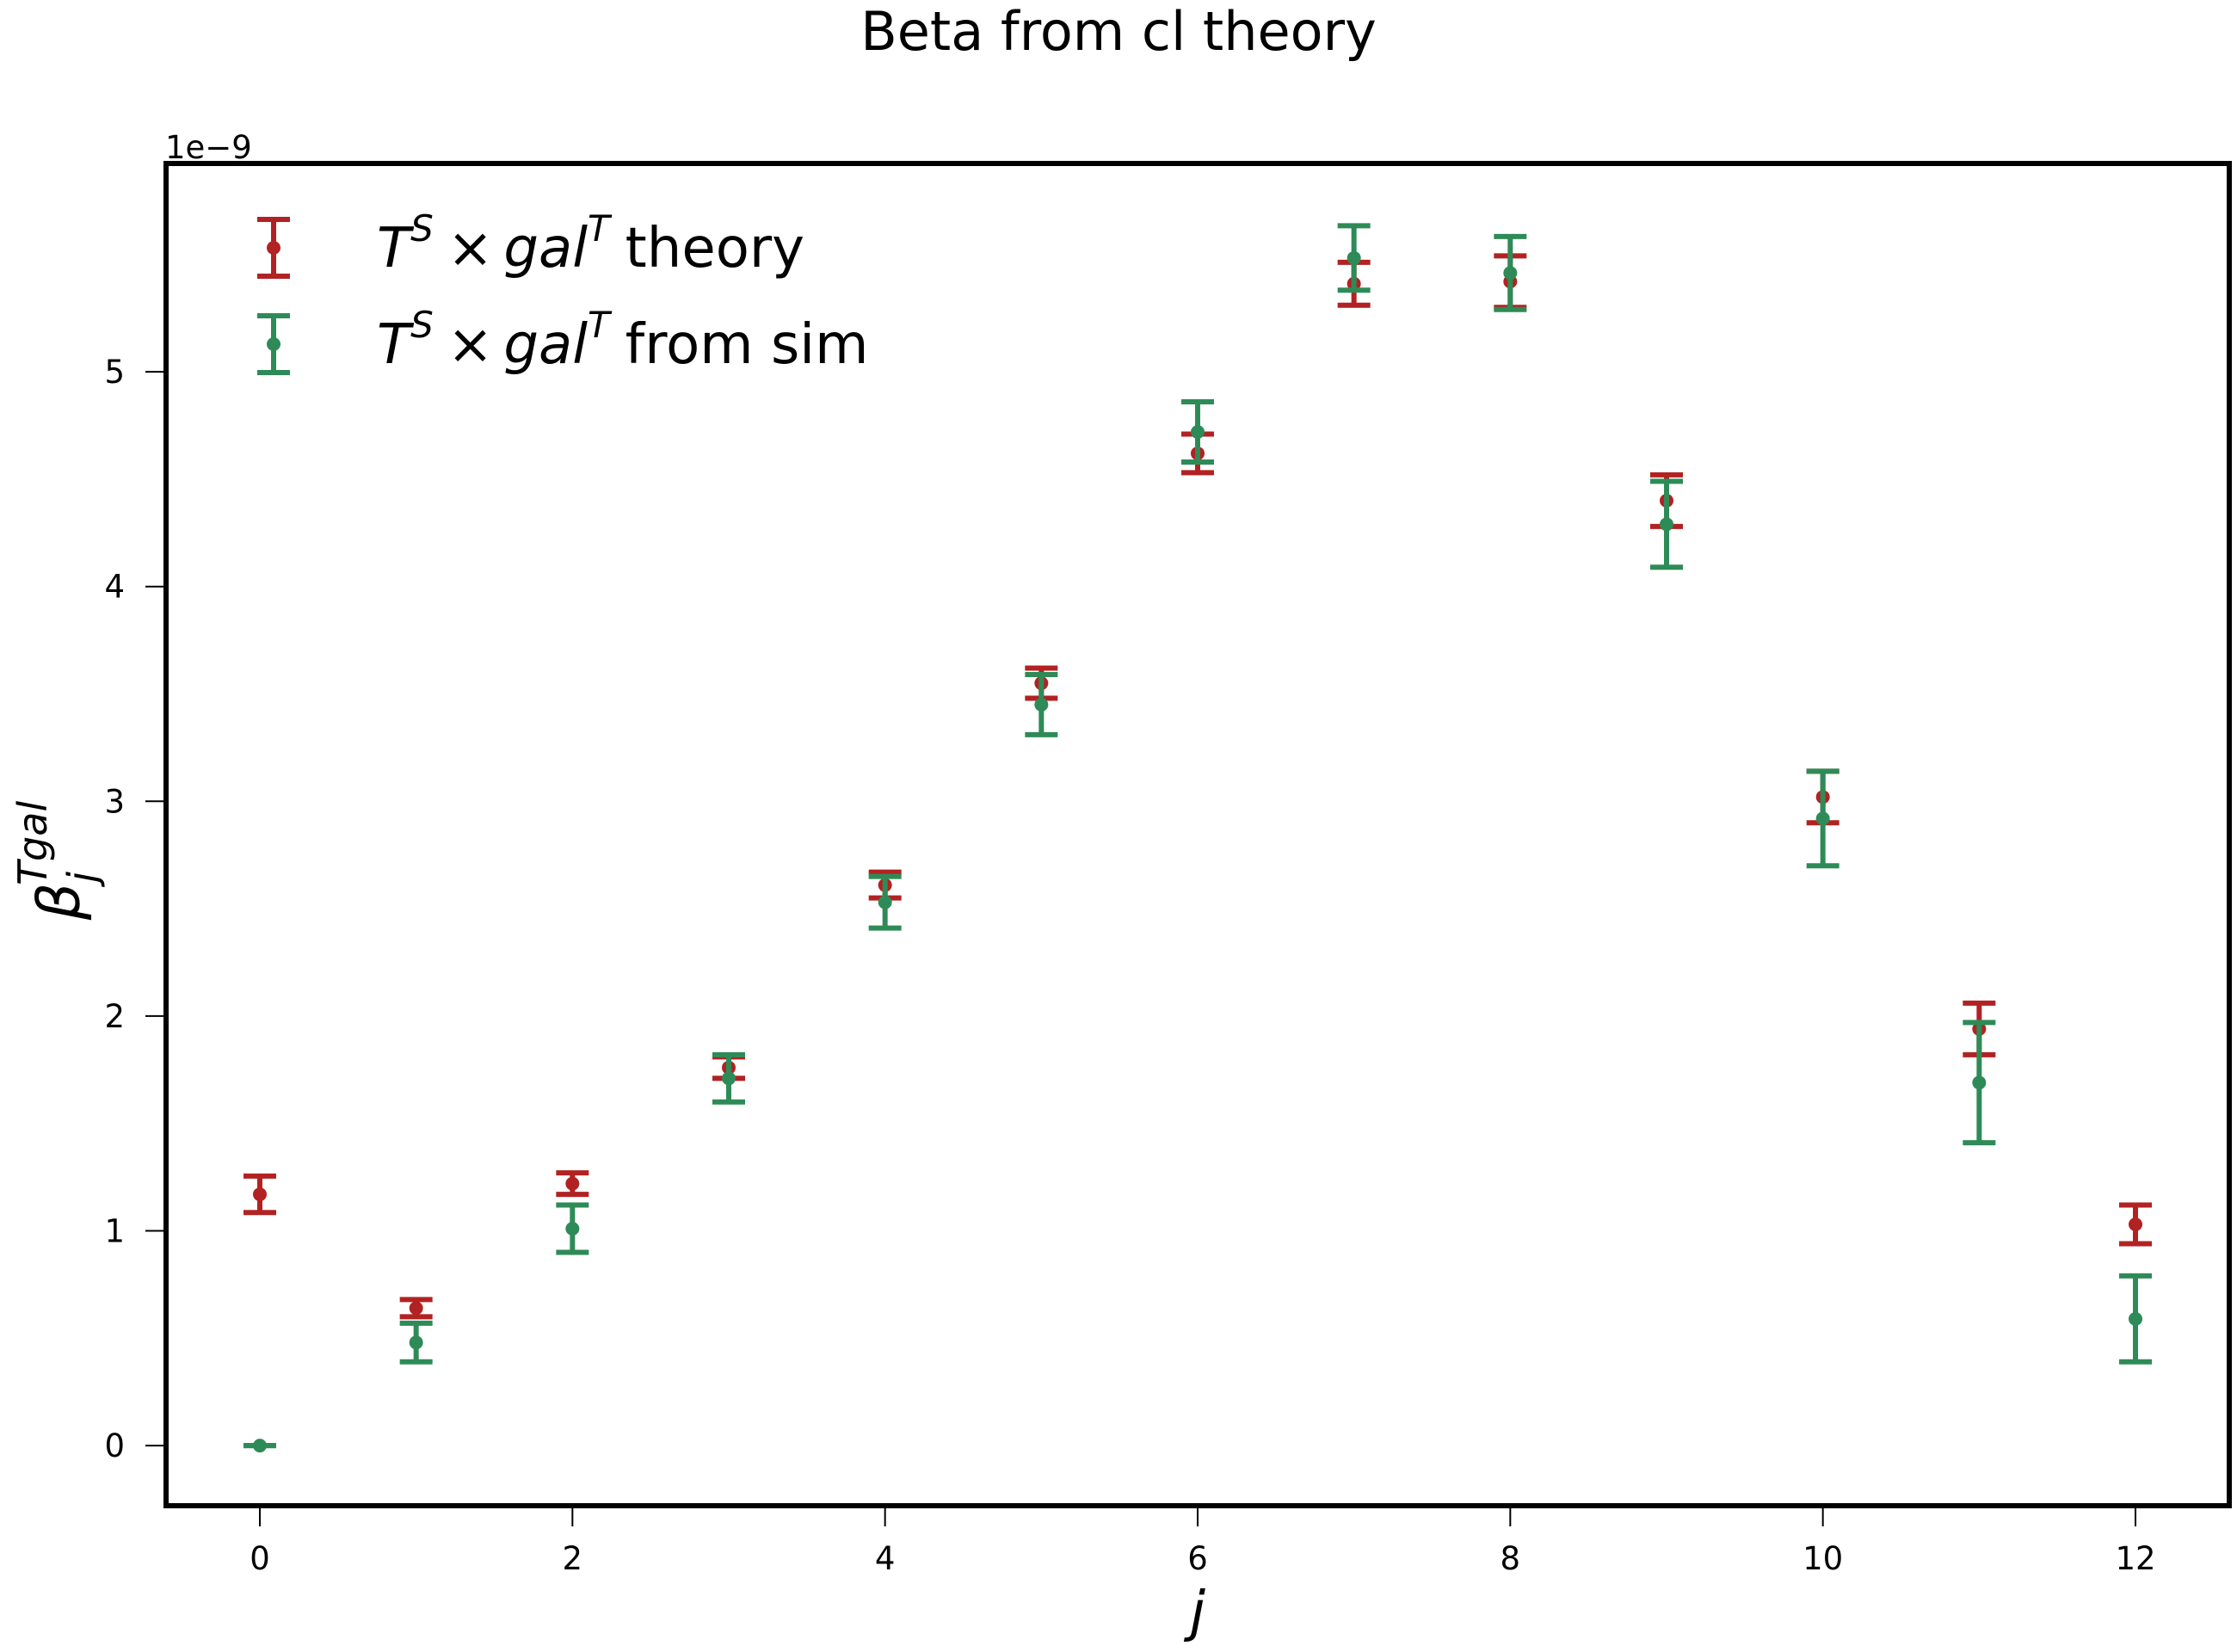 This screenshot has width=2237, height=1652. I want to click on x-tick-label: 4, so click(886, 1558).